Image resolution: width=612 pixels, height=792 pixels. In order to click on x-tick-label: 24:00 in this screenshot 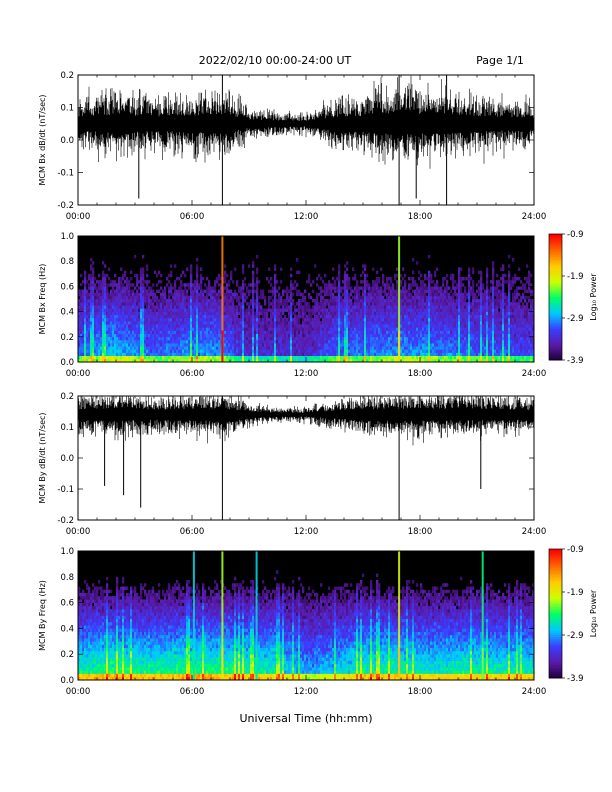, I will do `click(534, 217)`.